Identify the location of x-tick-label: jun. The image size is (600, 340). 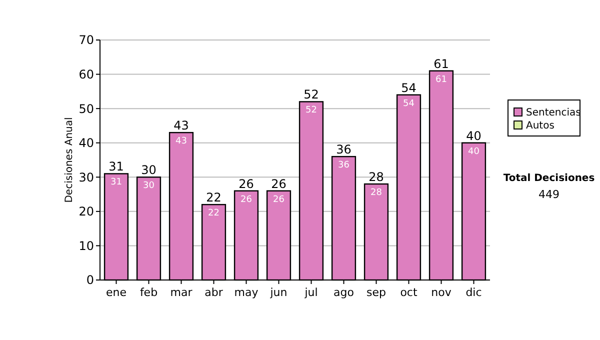
(278, 292).